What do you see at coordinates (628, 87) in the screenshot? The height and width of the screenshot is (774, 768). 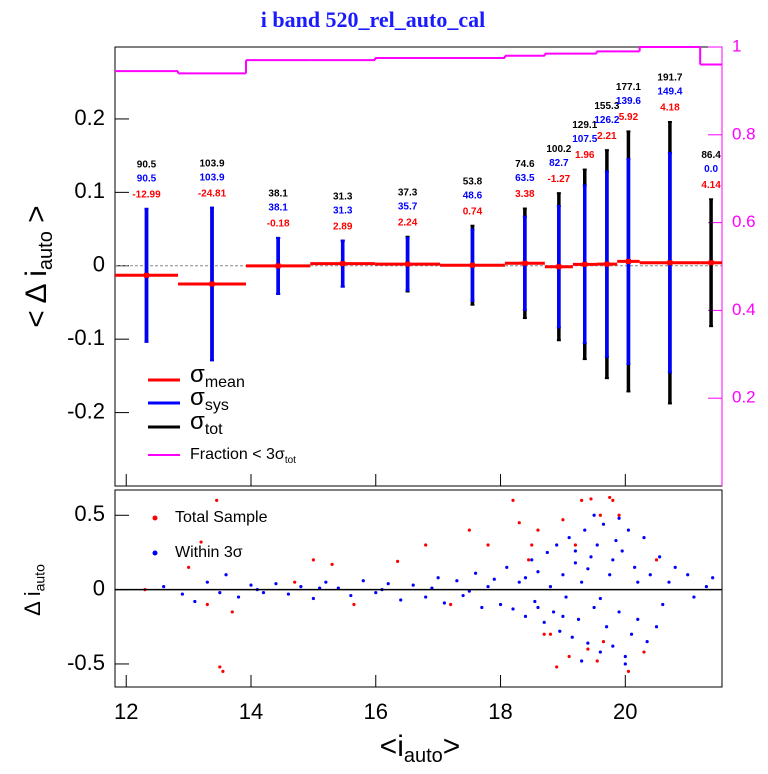 I see `value-label: 177.1` at bounding box center [628, 87].